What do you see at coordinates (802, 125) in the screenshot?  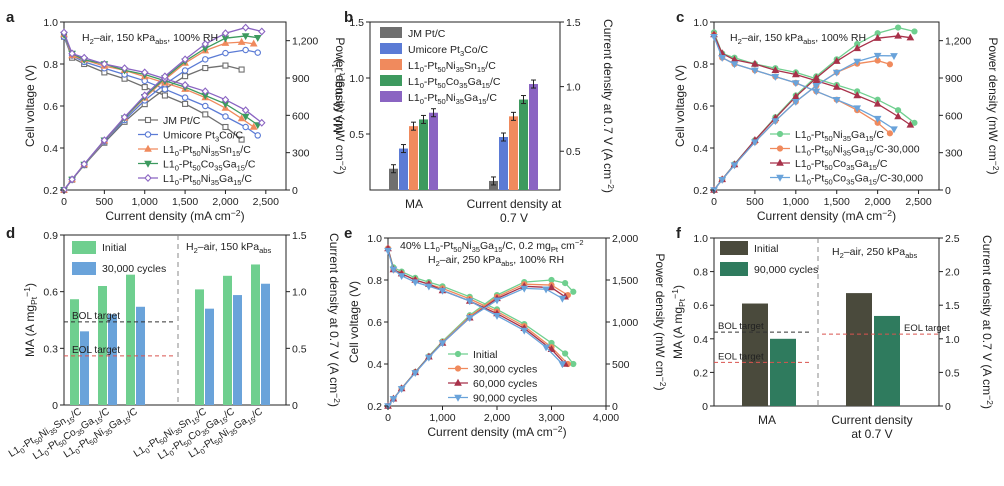 I see `series-line-power` at bounding box center [802, 125].